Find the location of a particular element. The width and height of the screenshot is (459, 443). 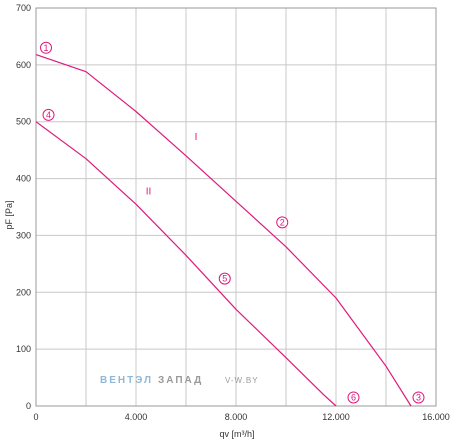

point-marker-number: 1 is located at coordinates (45, 48).